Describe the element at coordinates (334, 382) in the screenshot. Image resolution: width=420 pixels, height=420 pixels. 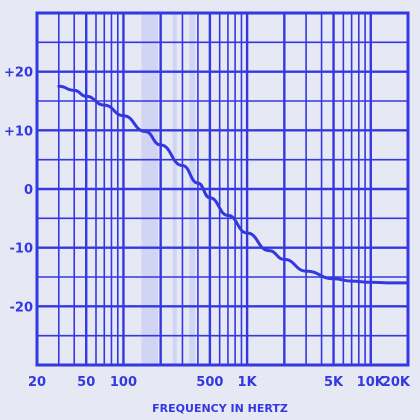
I see `x-tick-label: 5K` at that location.